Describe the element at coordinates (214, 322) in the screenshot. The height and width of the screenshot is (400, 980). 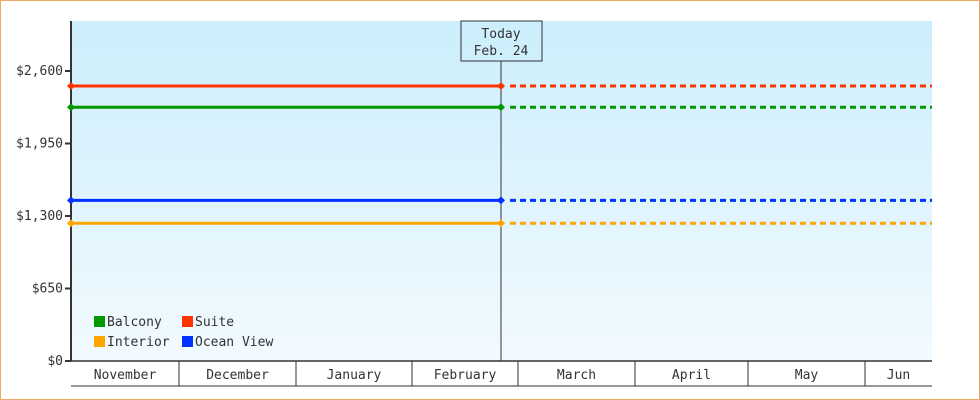
I see `legend-label: Suite` at that location.